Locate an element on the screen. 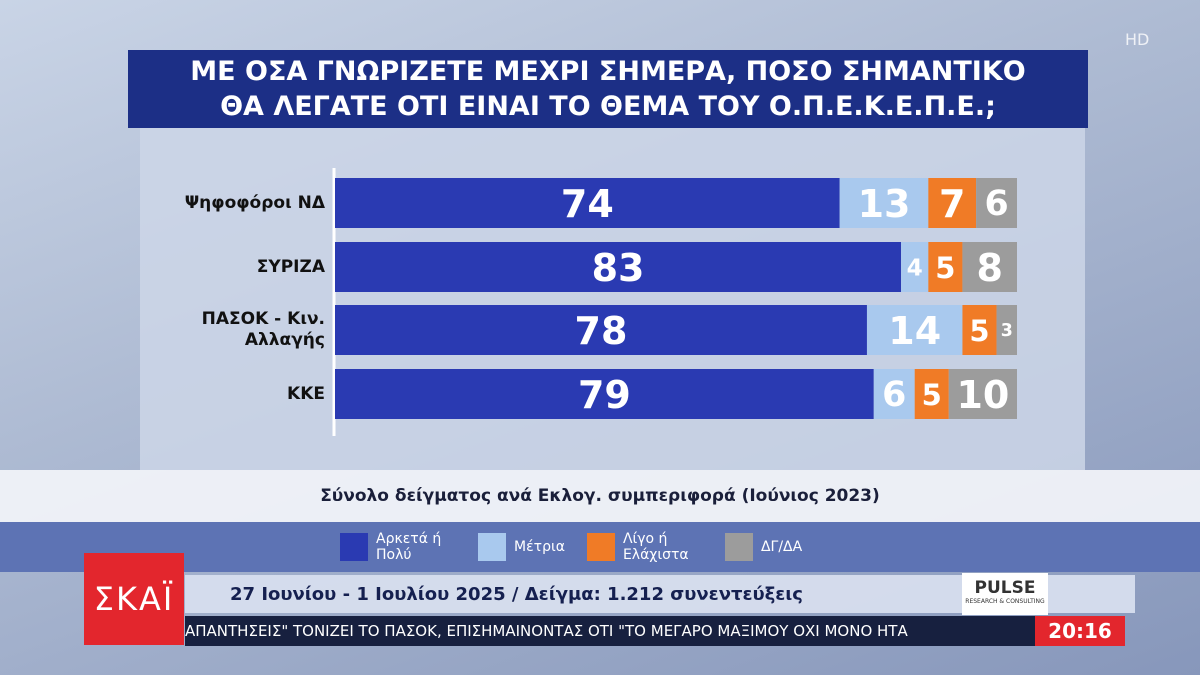  value-label: 83 is located at coordinates (618, 268).